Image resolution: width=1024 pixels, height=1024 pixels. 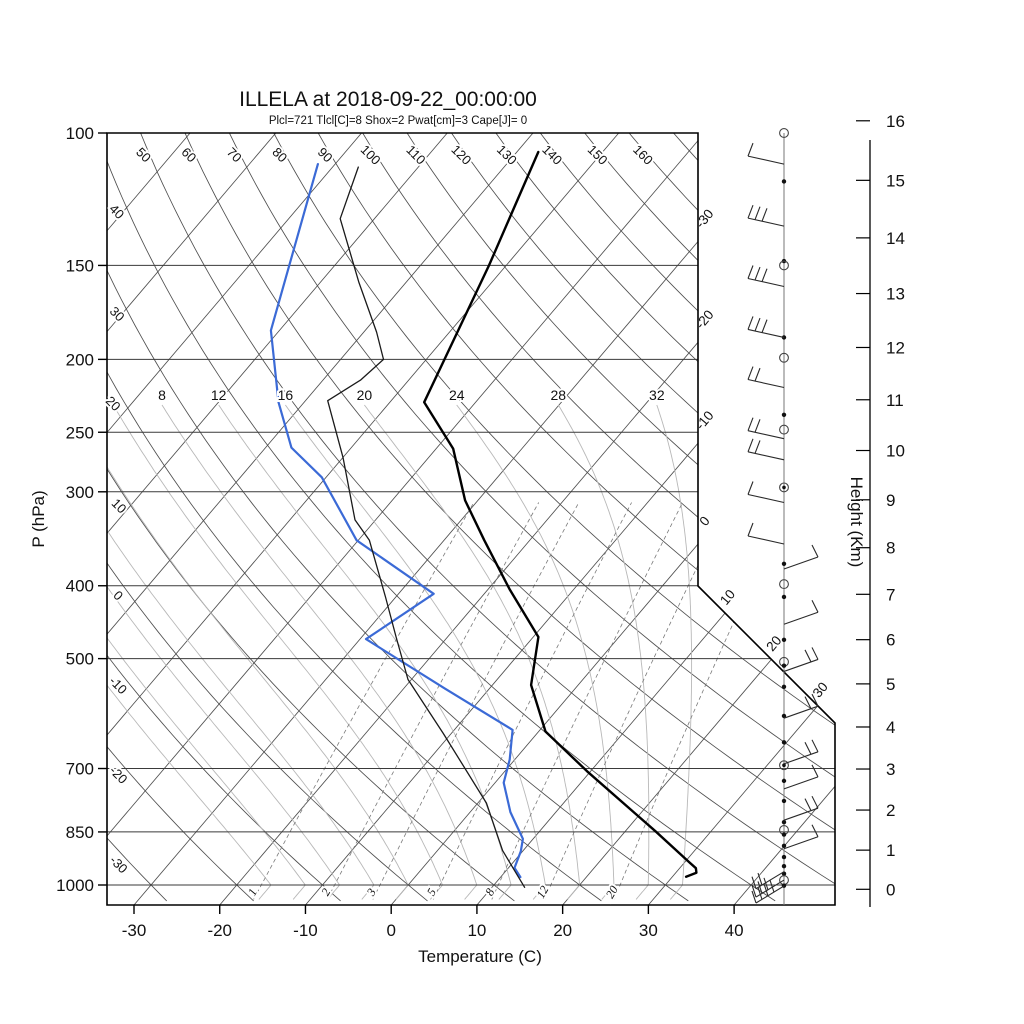 I want to click on svg-text: 80, so click(x=279, y=154).